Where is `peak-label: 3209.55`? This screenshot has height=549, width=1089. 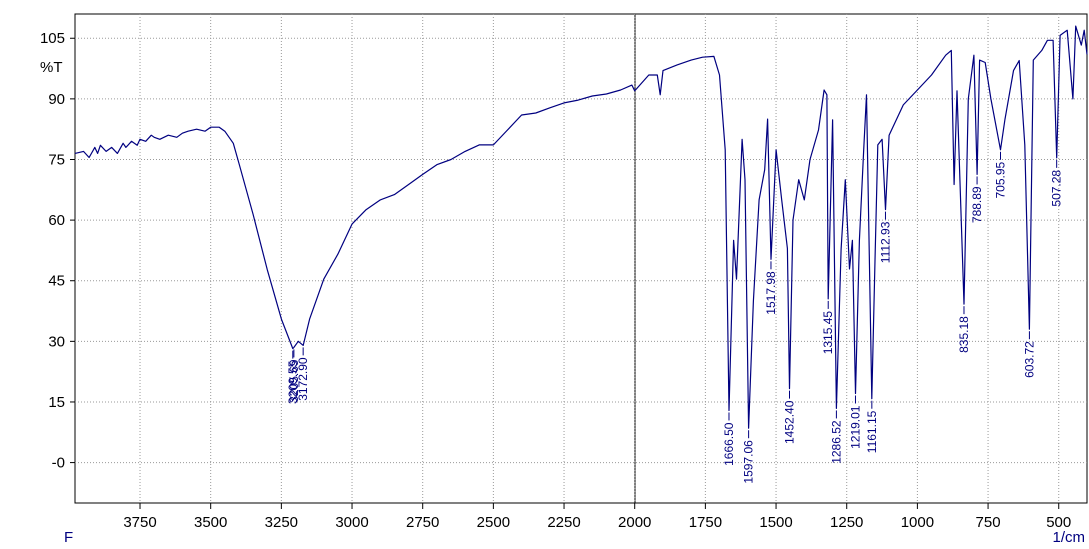 peak-label: 3209.55 is located at coordinates (293, 382).